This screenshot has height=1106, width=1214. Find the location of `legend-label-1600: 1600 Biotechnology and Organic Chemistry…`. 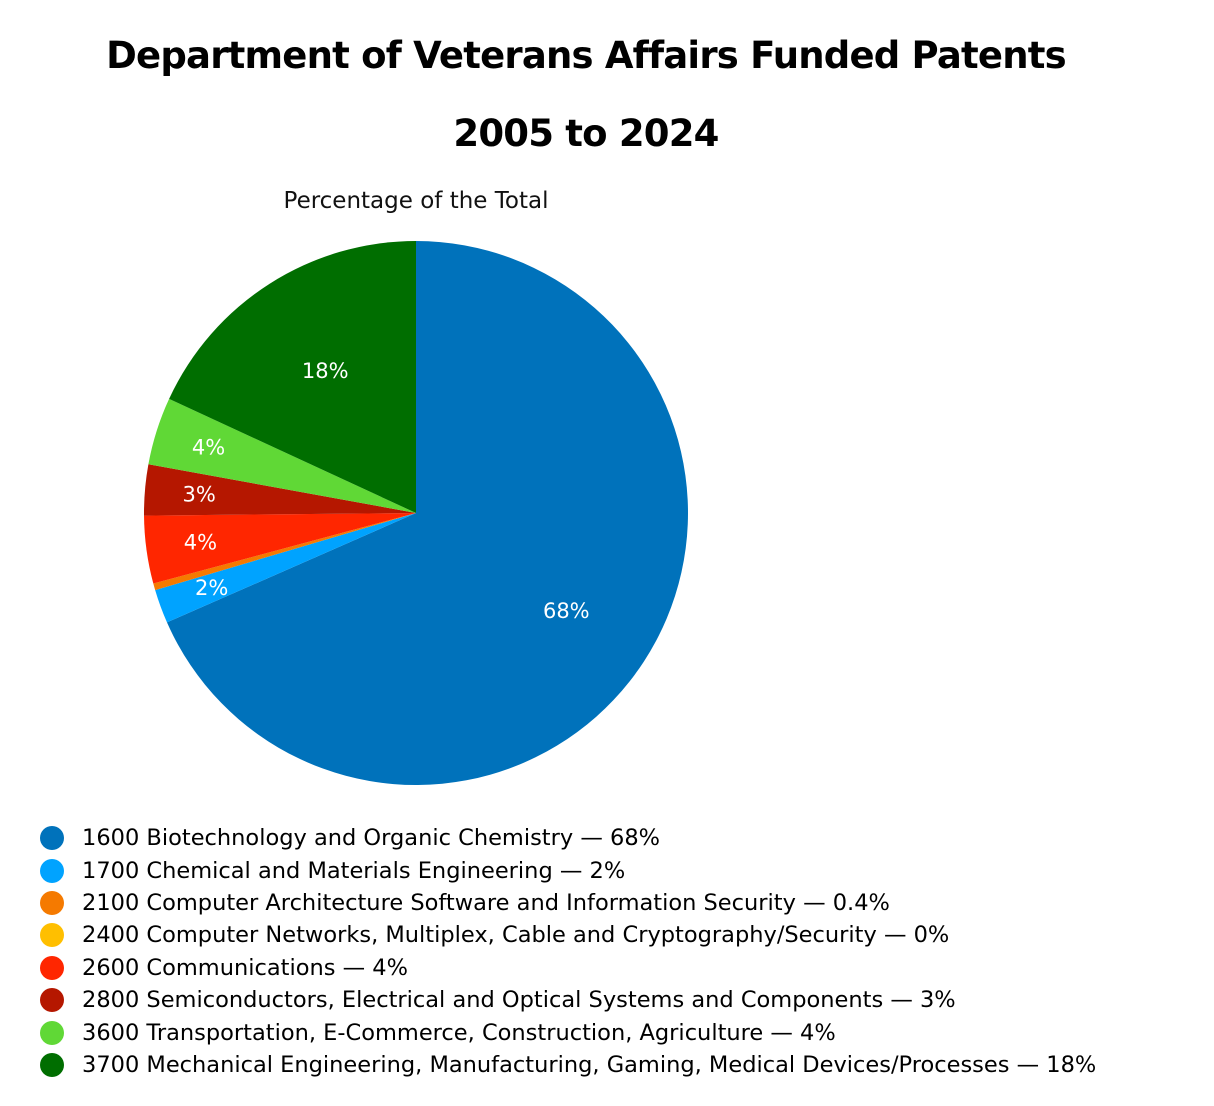

legend-label-1600: 1600 Biotechnology and Organic Chemistry… is located at coordinates (371, 838).